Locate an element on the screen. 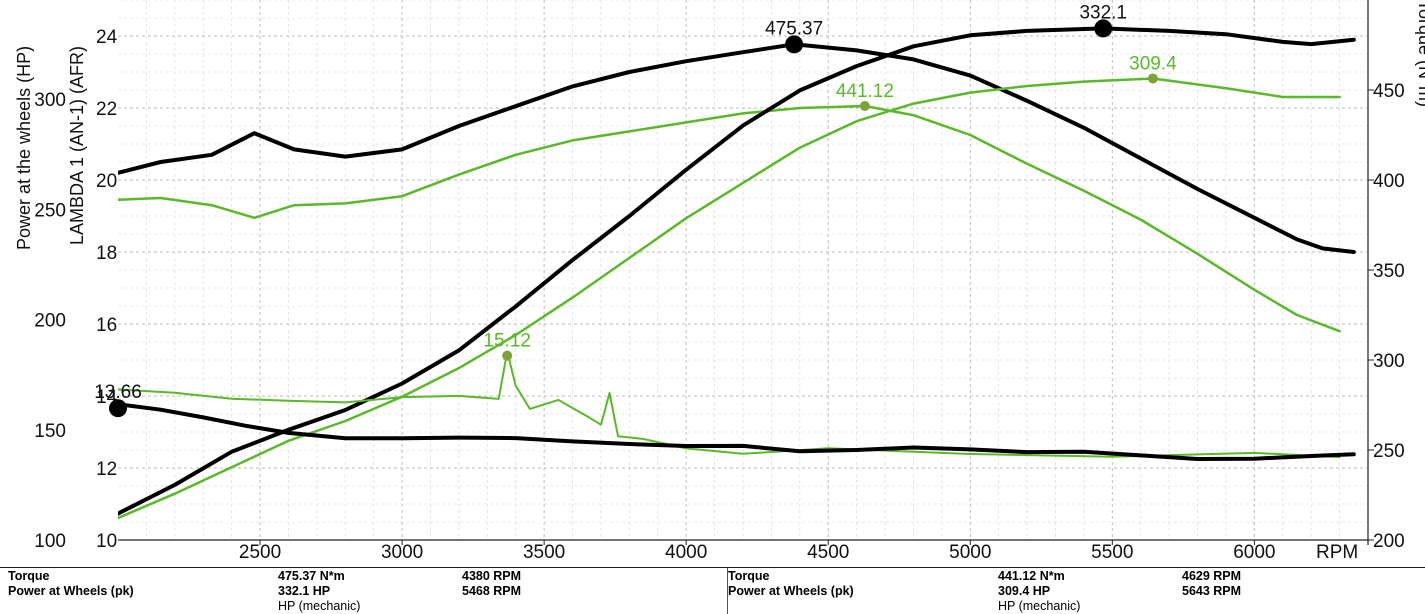 This screenshot has height=614, width=1425. torque-axis-title: Torque (N*m) is located at coordinates (1420, 54).